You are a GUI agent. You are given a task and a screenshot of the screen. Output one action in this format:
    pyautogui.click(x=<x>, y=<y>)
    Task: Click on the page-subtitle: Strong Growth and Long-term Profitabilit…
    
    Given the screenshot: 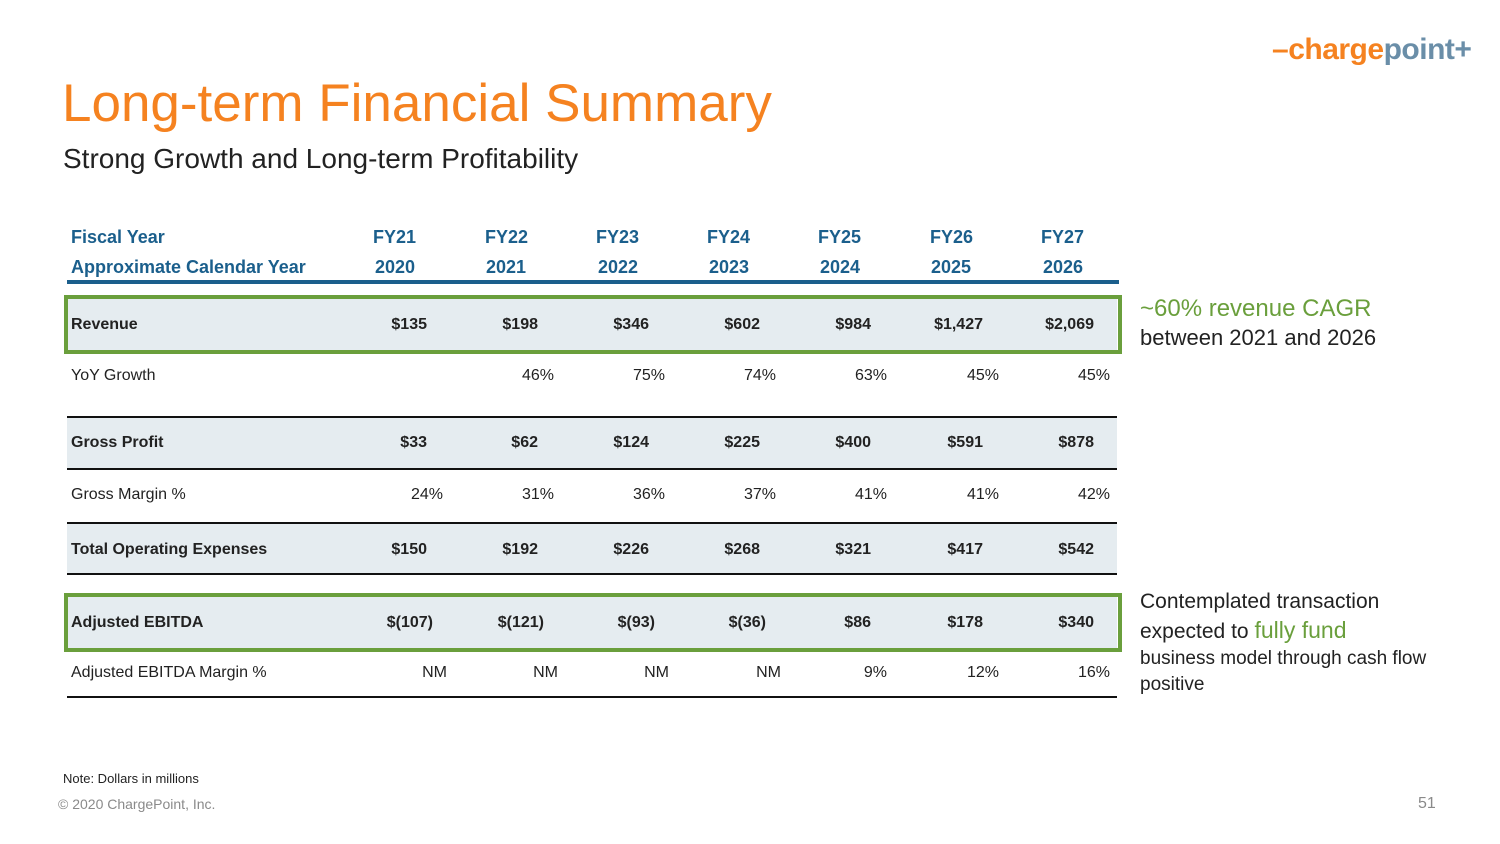 What is the action you would take?
    pyautogui.click(x=321, y=158)
    